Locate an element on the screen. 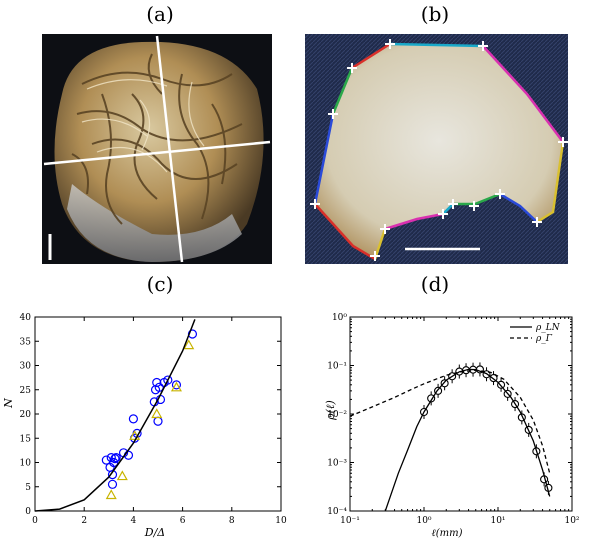 The height and width of the screenshot is (540, 606). chart-c-ytick-label: 10 is located at coordinates (26, 464).